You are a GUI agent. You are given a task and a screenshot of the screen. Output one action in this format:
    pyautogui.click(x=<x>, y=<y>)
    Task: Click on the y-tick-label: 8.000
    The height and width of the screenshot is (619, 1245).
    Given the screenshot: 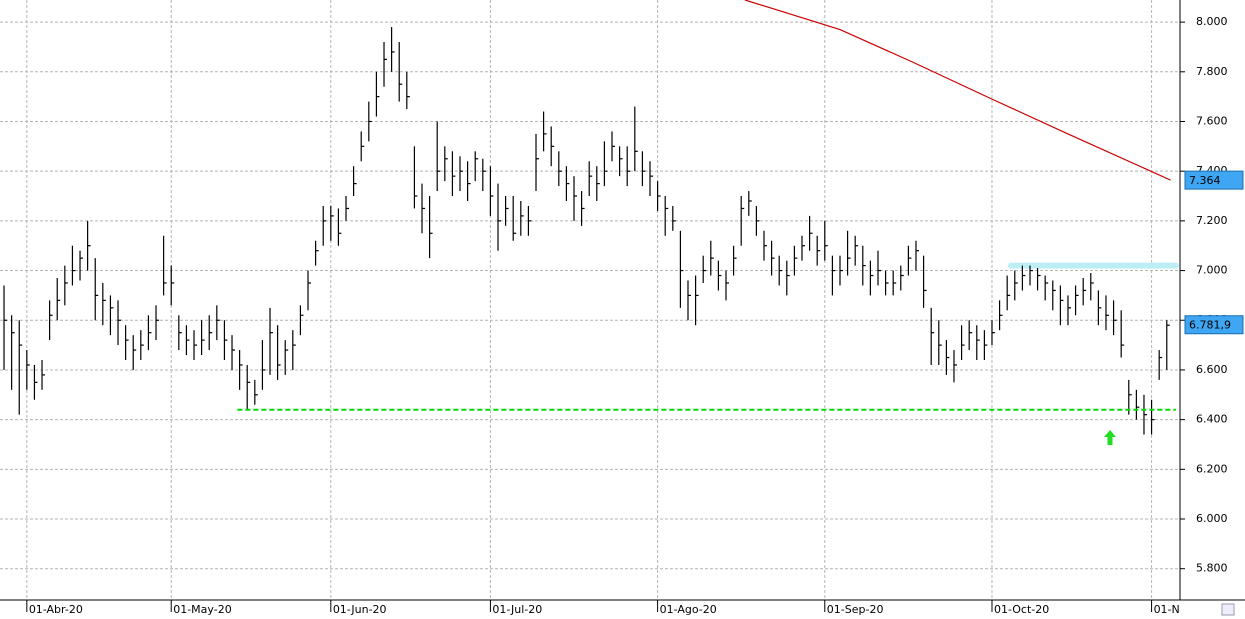 What is the action you would take?
    pyautogui.click(x=1212, y=21)
    